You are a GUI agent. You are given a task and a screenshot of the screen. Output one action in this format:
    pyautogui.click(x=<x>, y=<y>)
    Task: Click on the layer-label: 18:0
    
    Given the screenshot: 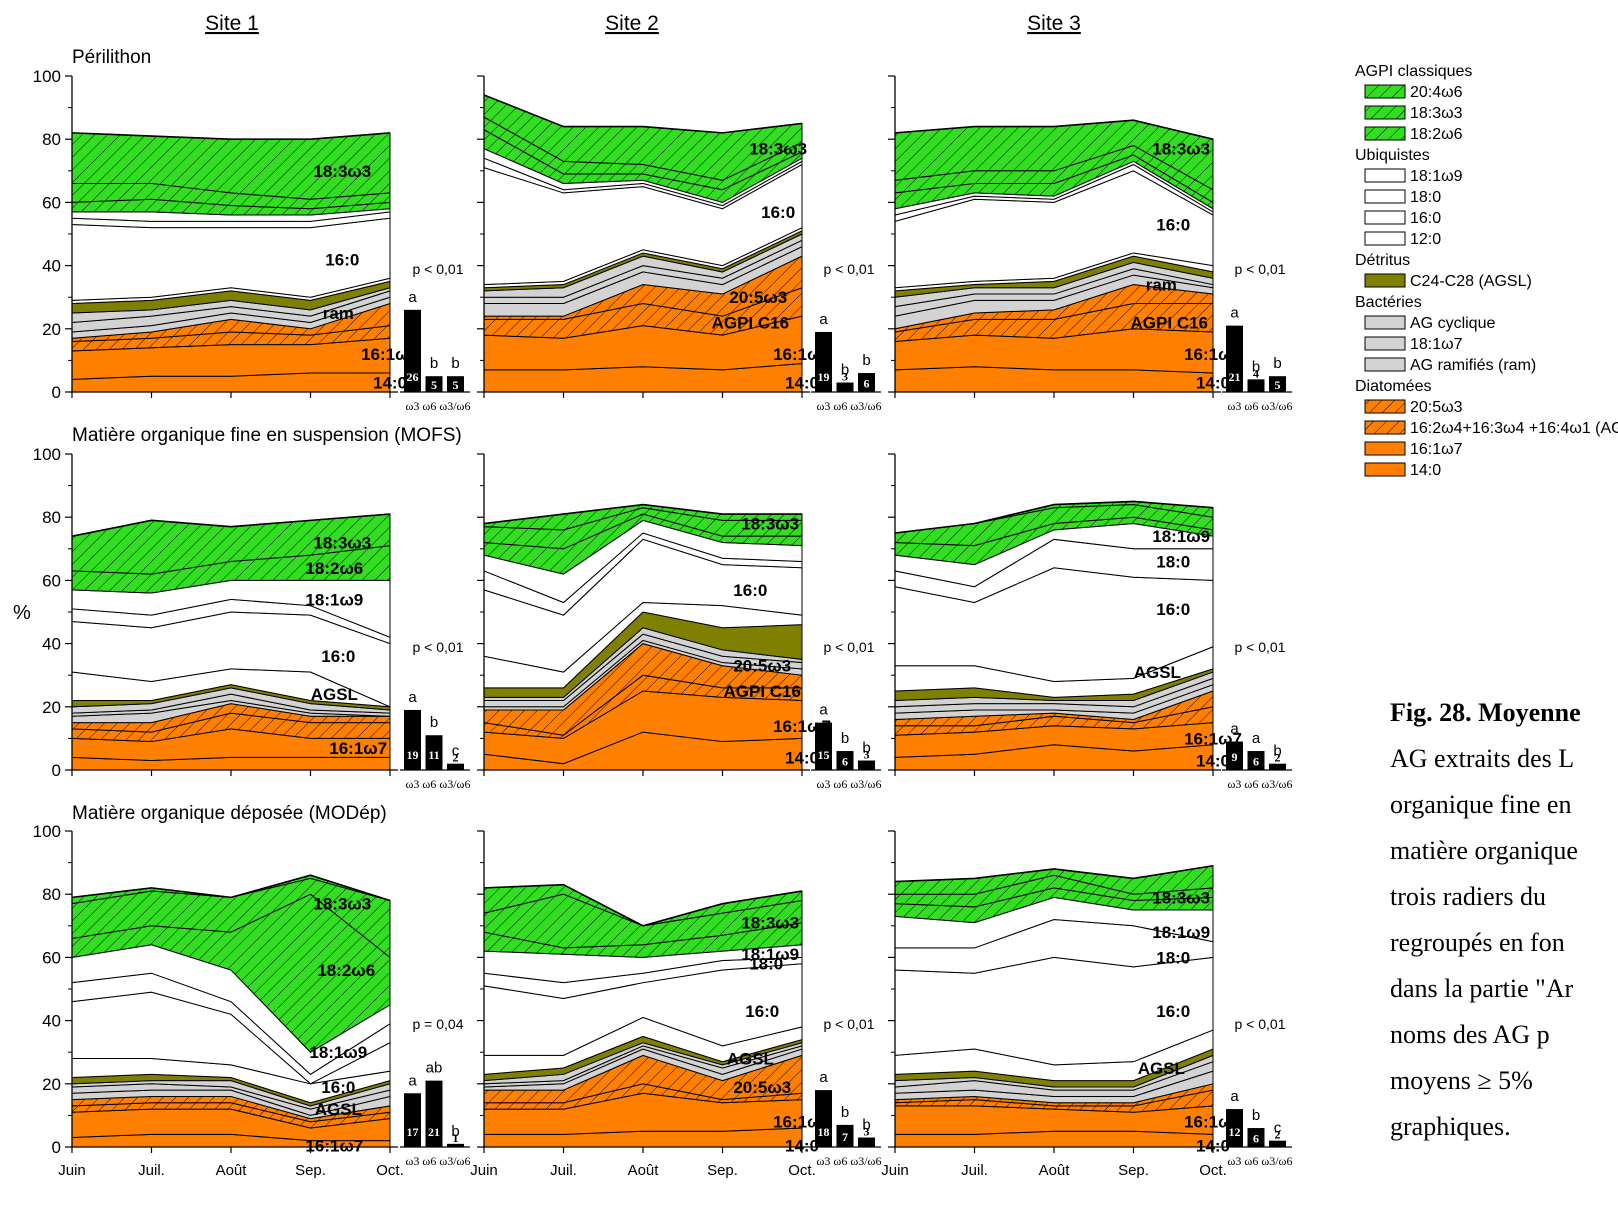 What is the action you would take?
    pyautogui.click(x=1173, y=561)
    